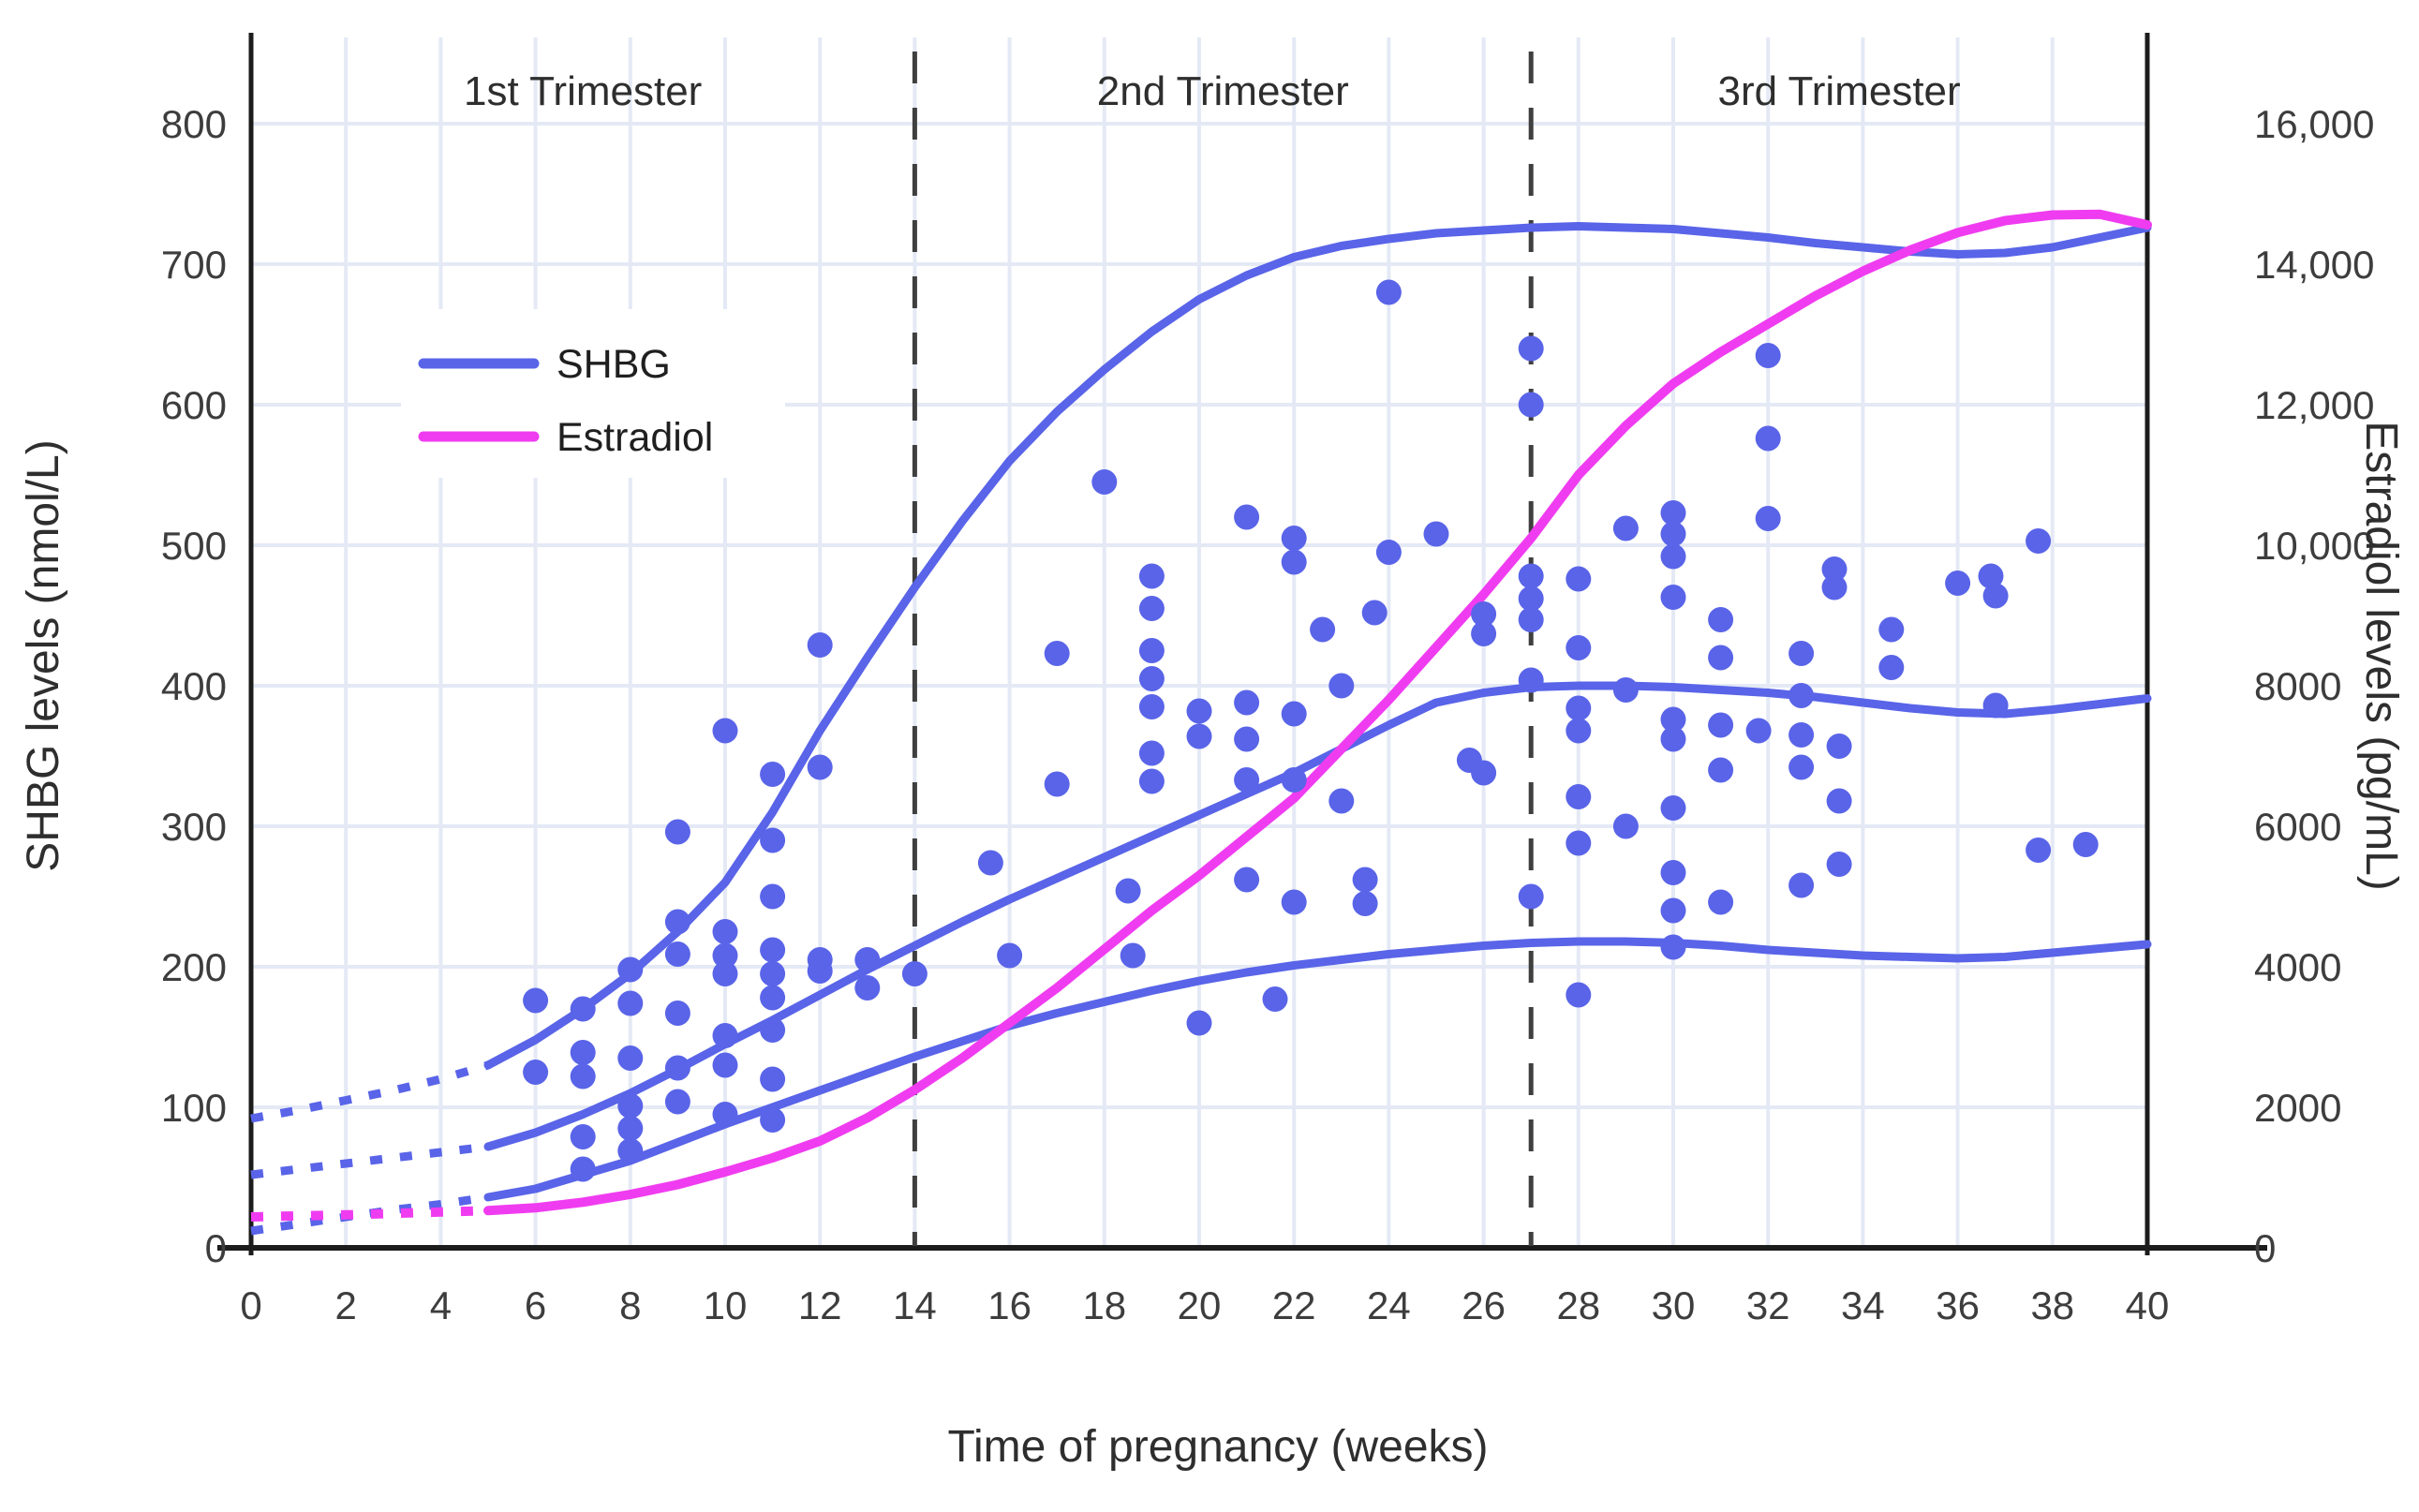  I want to click on x-tick-label: 30, so click(1674, 1305).